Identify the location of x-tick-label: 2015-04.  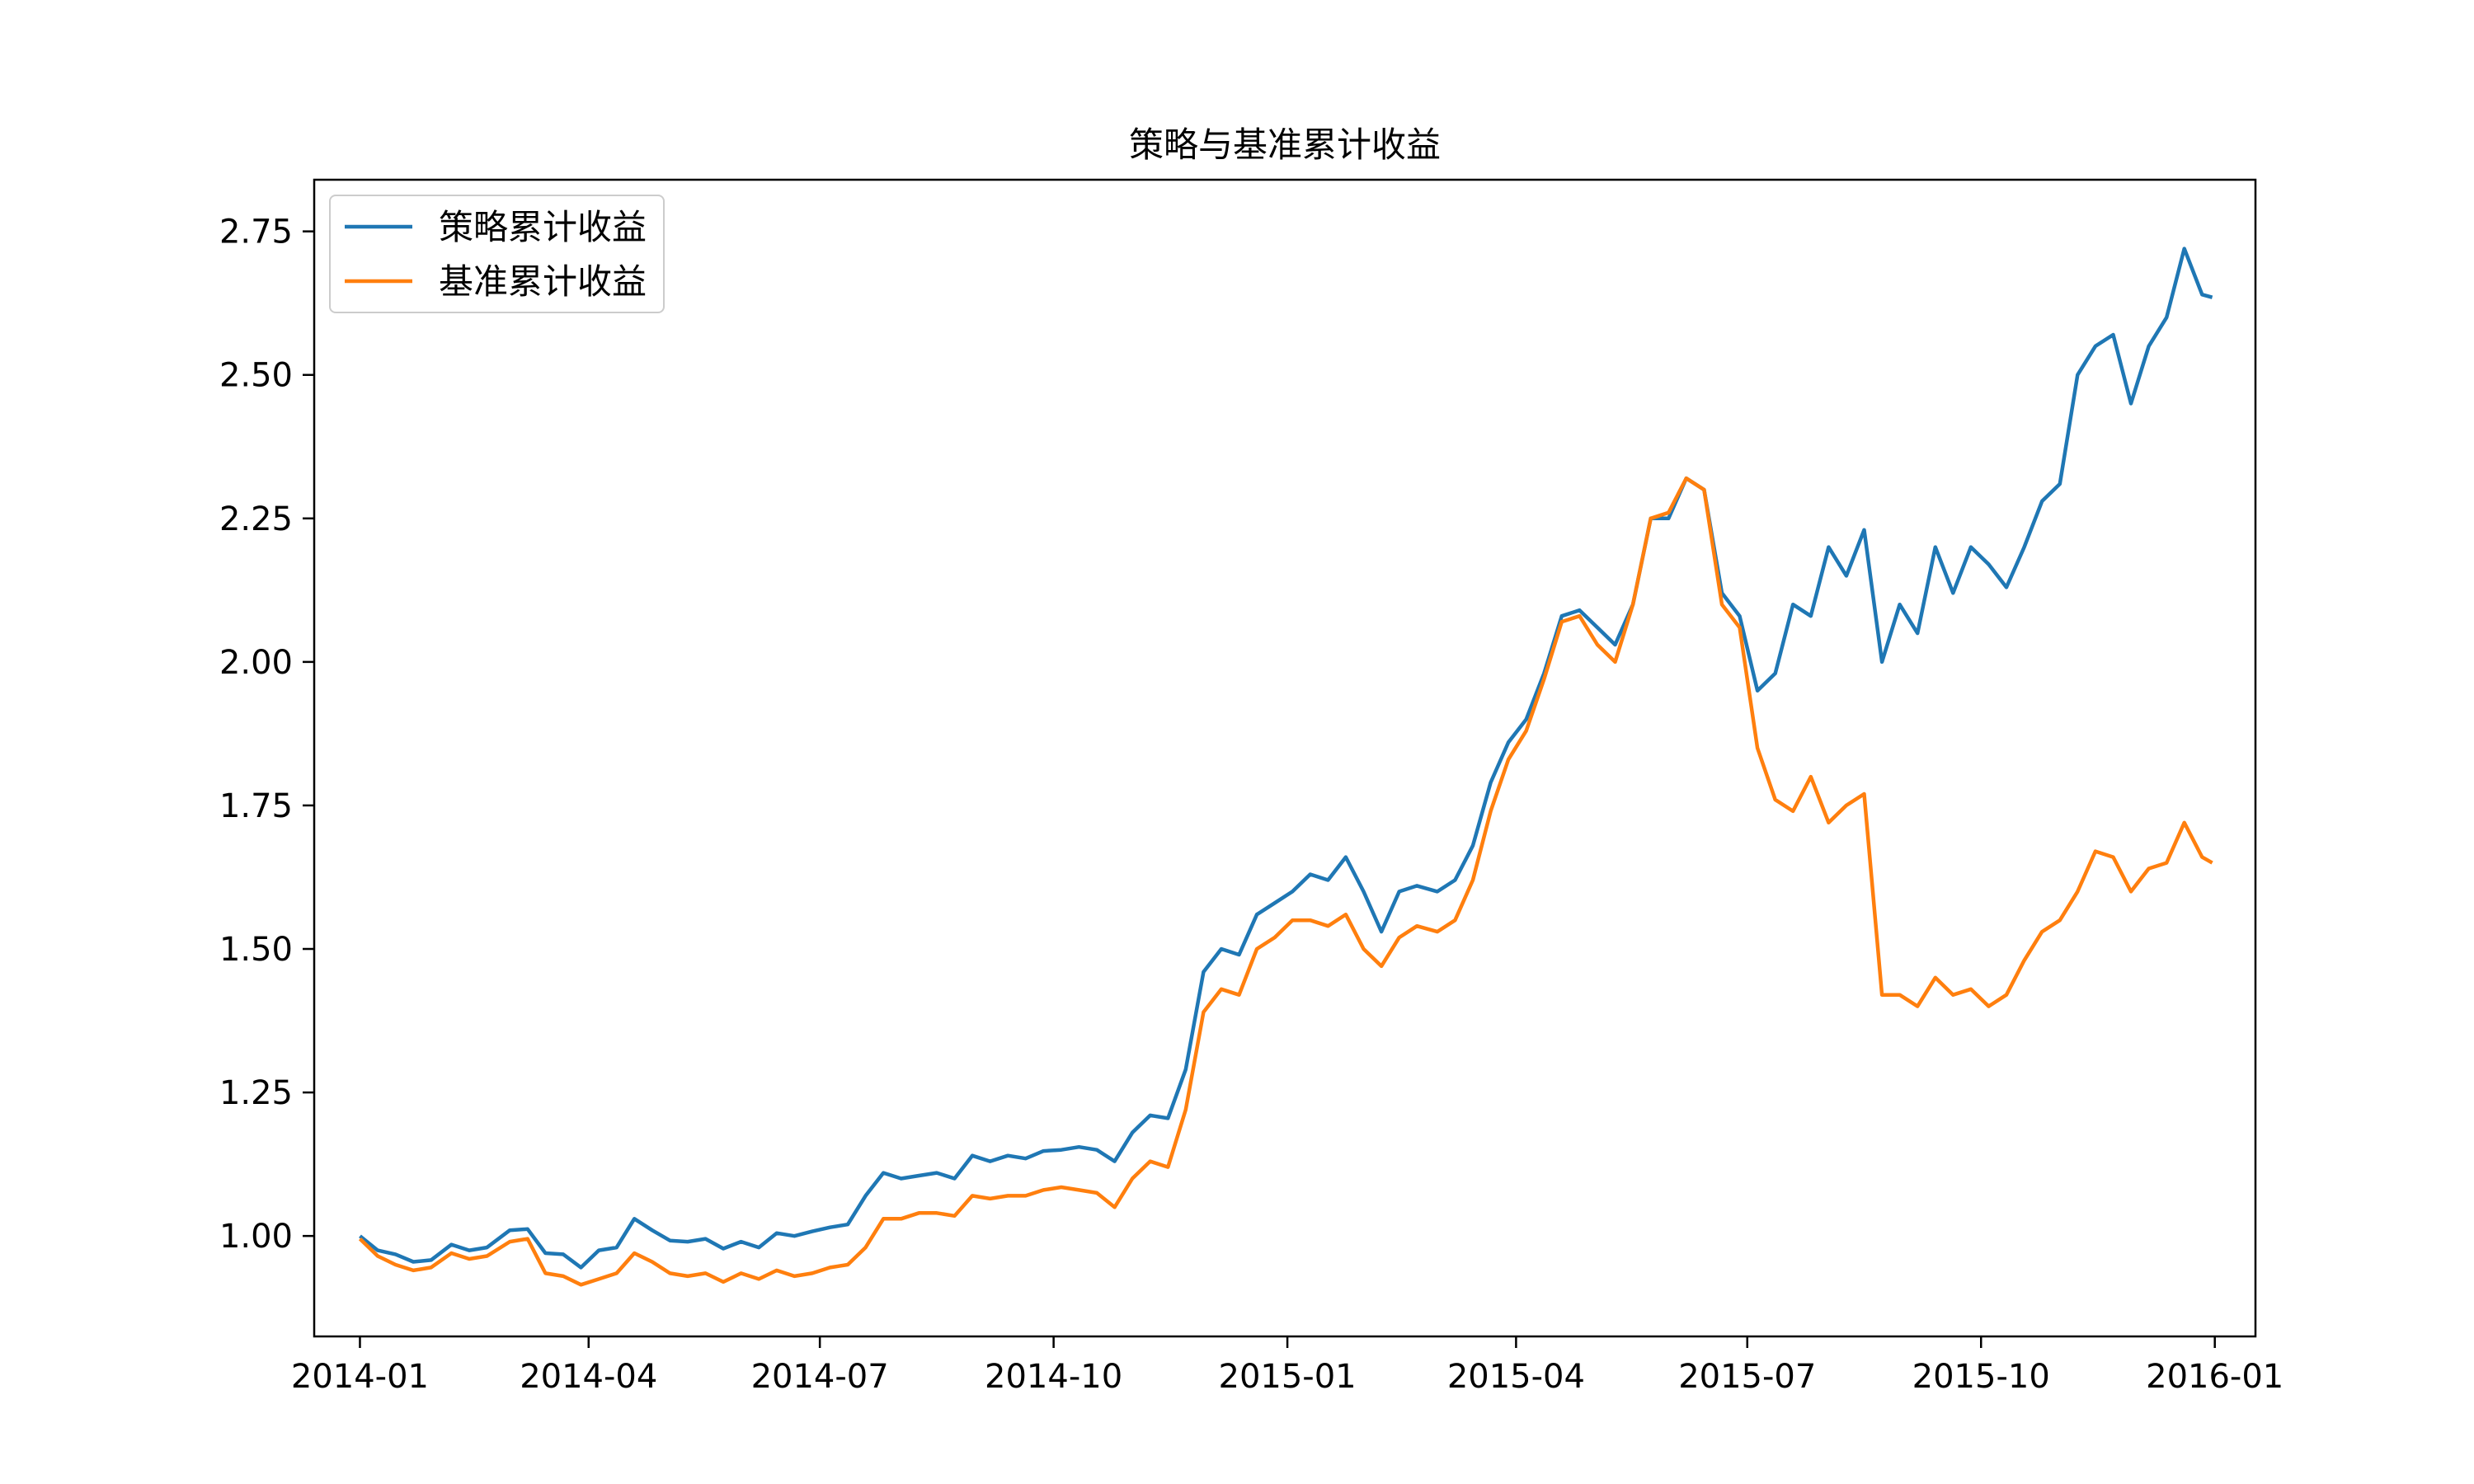
(1516, 1377).